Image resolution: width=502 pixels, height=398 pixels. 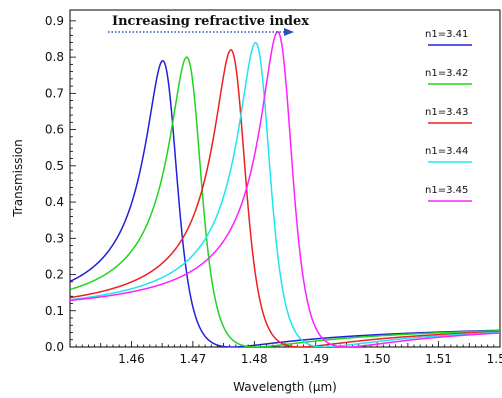 What do you see at coordinates (54, 21) in the screenshot?
I see `y-tick-label: 0.9` at bounding box center [54, 21].